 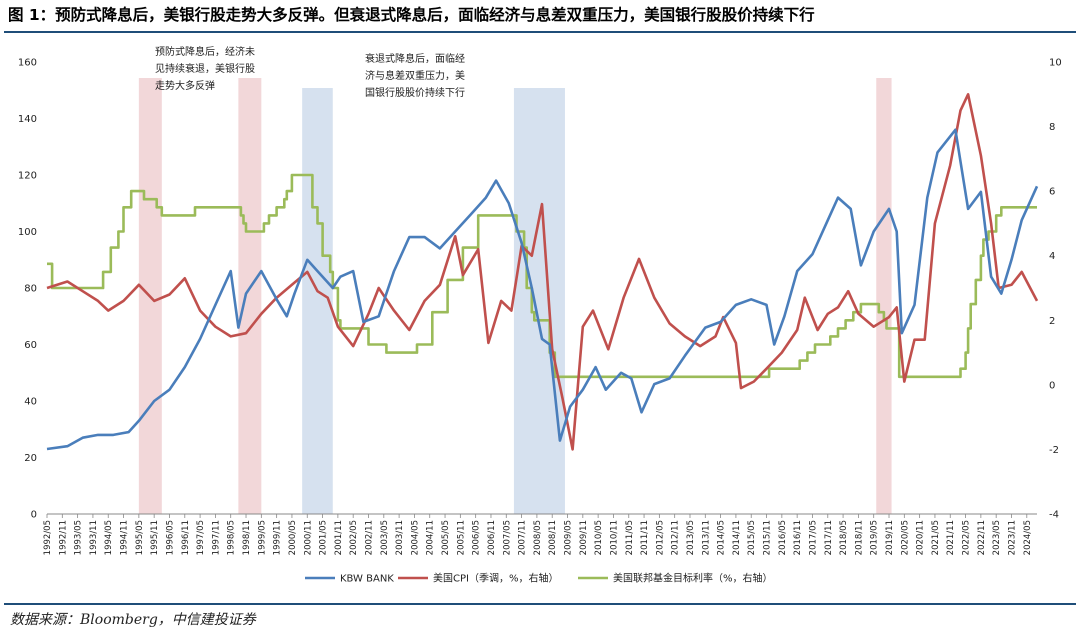 What do you see at coordinates (27, 176) in the screenshot?
I see `y-left-tick-label: 120` at bounding box center [27, 176].